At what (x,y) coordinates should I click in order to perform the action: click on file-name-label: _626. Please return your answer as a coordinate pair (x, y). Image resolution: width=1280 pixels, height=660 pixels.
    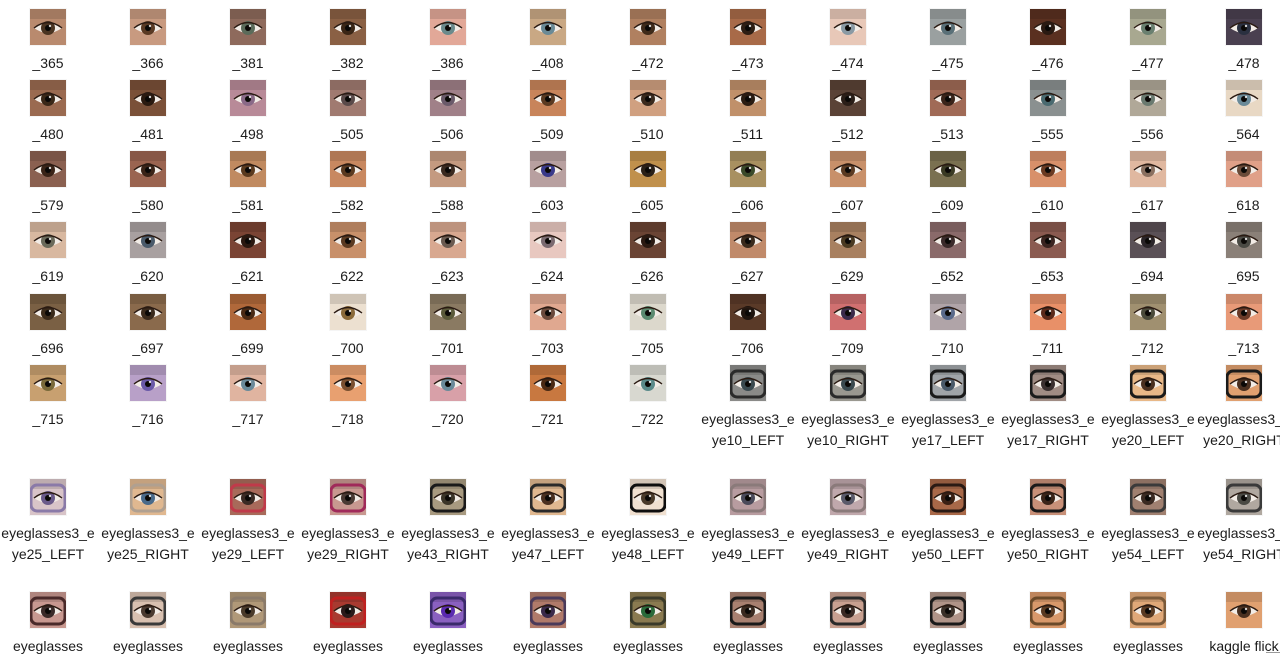
    Looking at the image, I should click on (648, 276).